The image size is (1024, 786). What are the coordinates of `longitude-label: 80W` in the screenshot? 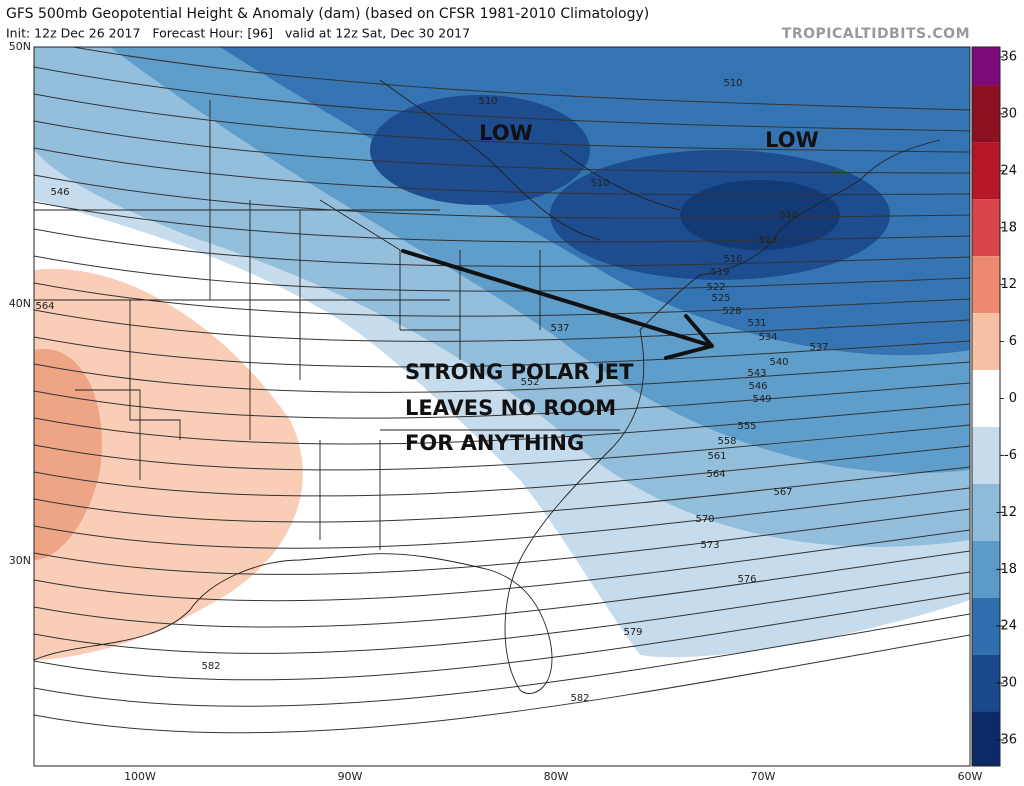 It's located at (556, 776).